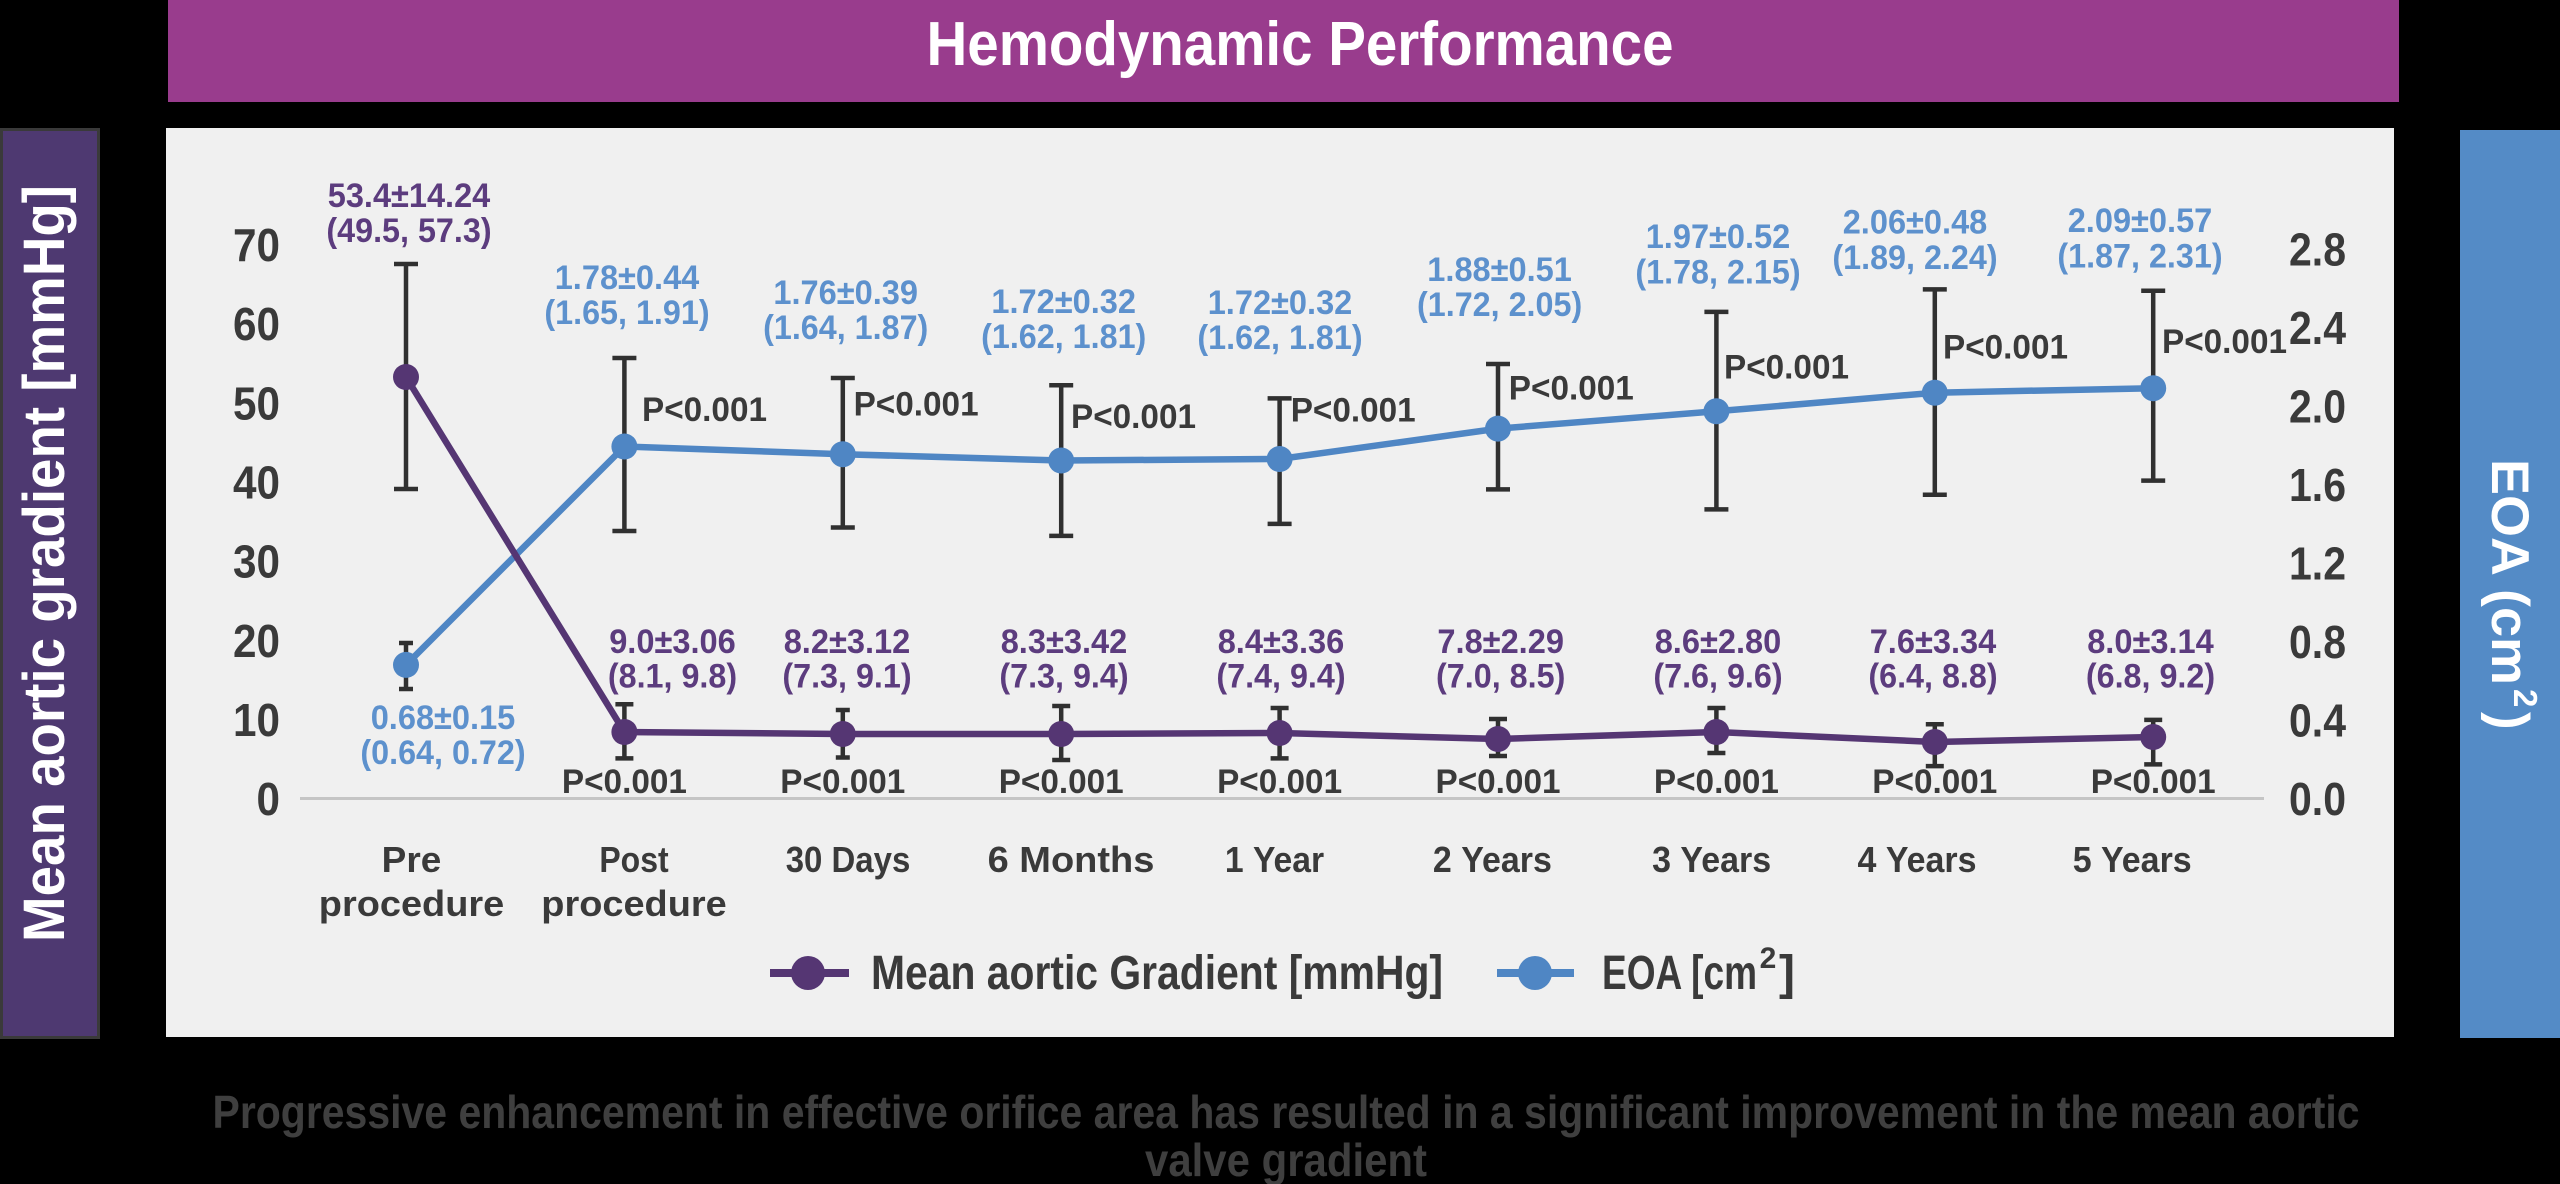 The height and width of the screenshot is (1184, 2560). I want to click on svg-text: 8.6±2.80, so click(1718, 642).